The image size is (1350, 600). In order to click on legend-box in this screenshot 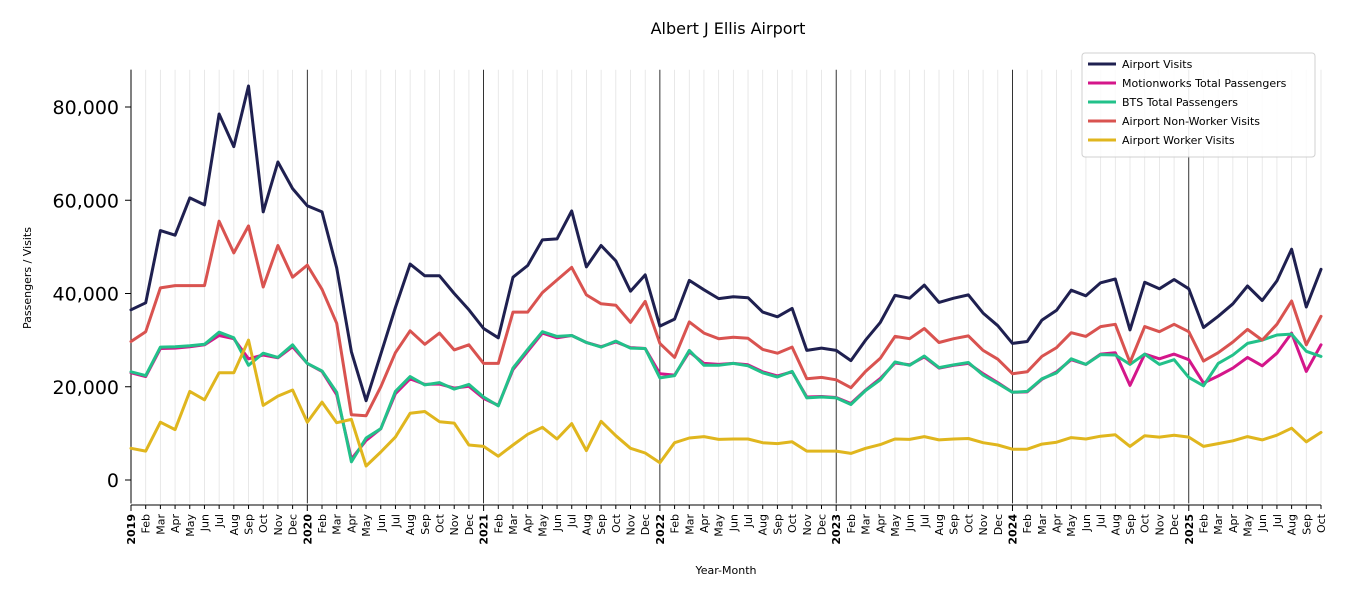, I will do `click(1198, 105)`.